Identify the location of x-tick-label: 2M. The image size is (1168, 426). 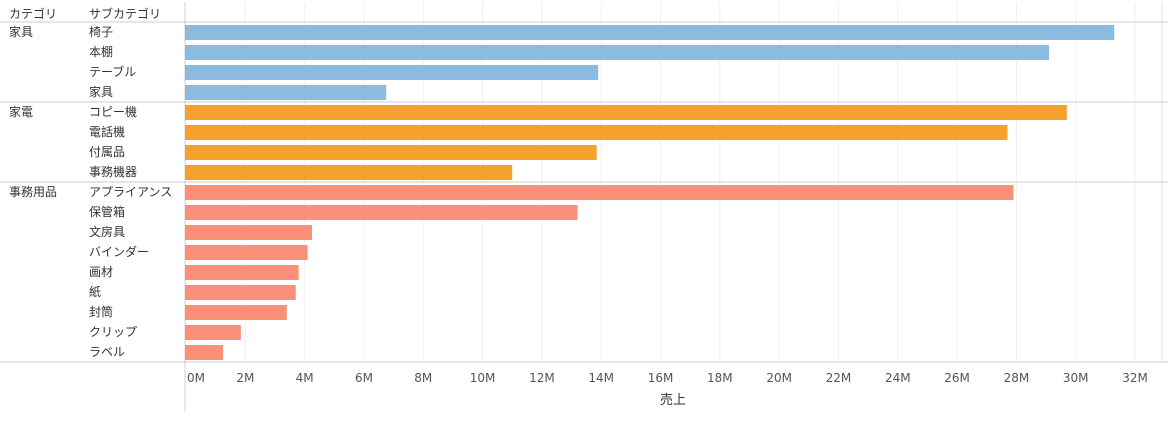
(245, 378).